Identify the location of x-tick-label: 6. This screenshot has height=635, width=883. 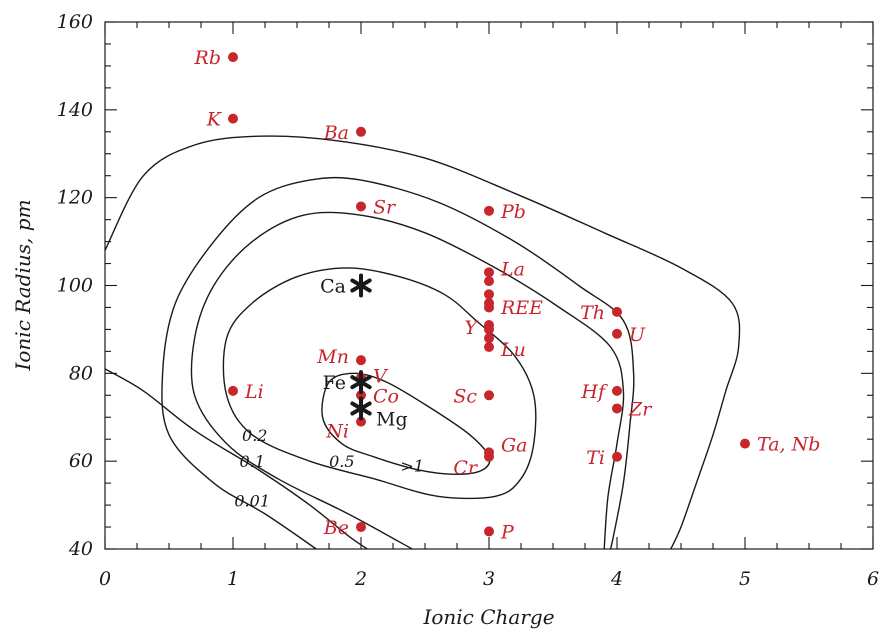
(873, 579).